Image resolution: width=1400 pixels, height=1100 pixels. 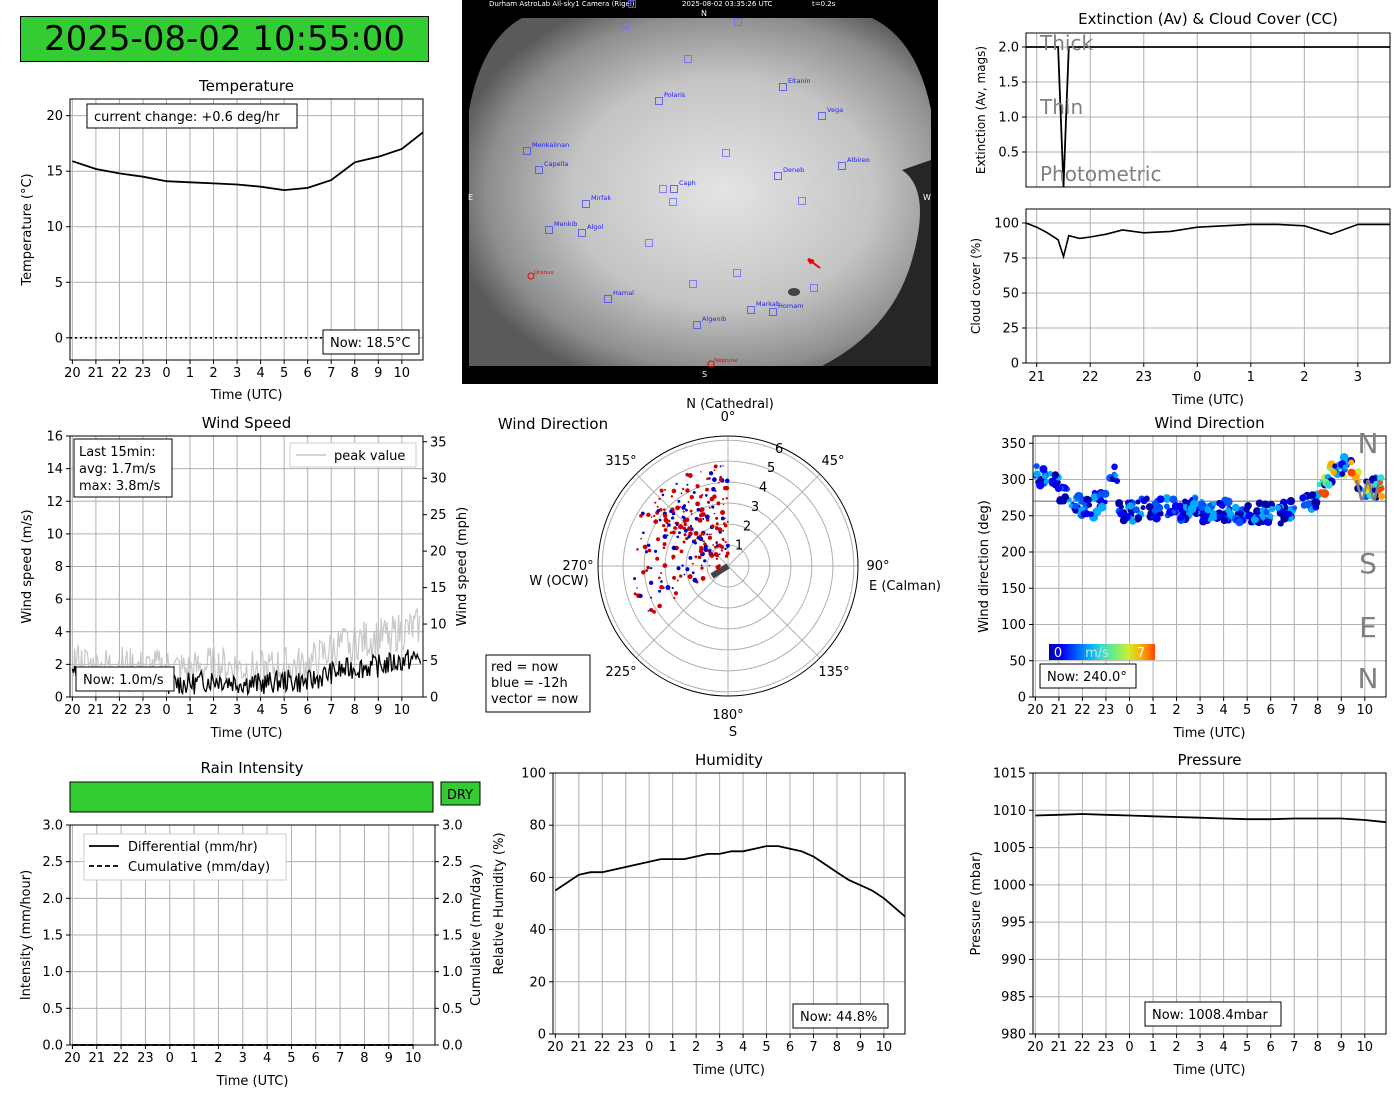 I want to click on compass-s: S, so click(x=704, y=374).